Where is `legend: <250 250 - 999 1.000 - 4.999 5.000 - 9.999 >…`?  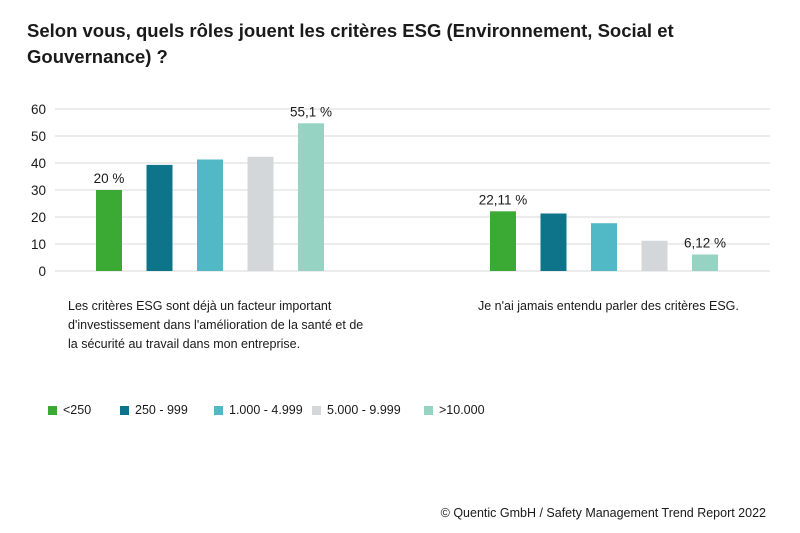
legend: <250 250 - 999 1.000 - 4.999 5.000 - 9.999 >… is located at coordinates (276, 410).